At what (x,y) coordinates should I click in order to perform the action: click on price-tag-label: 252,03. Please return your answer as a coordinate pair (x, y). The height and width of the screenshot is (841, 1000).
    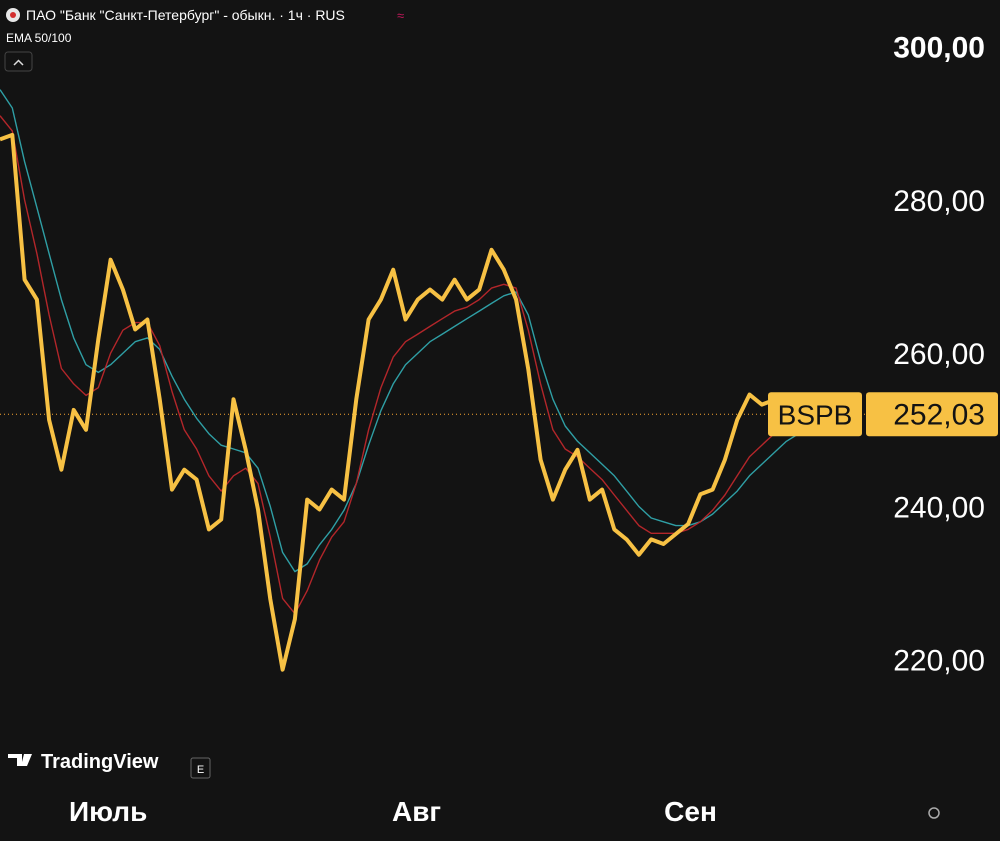
    Looking at the image, I should click on (939, 414).